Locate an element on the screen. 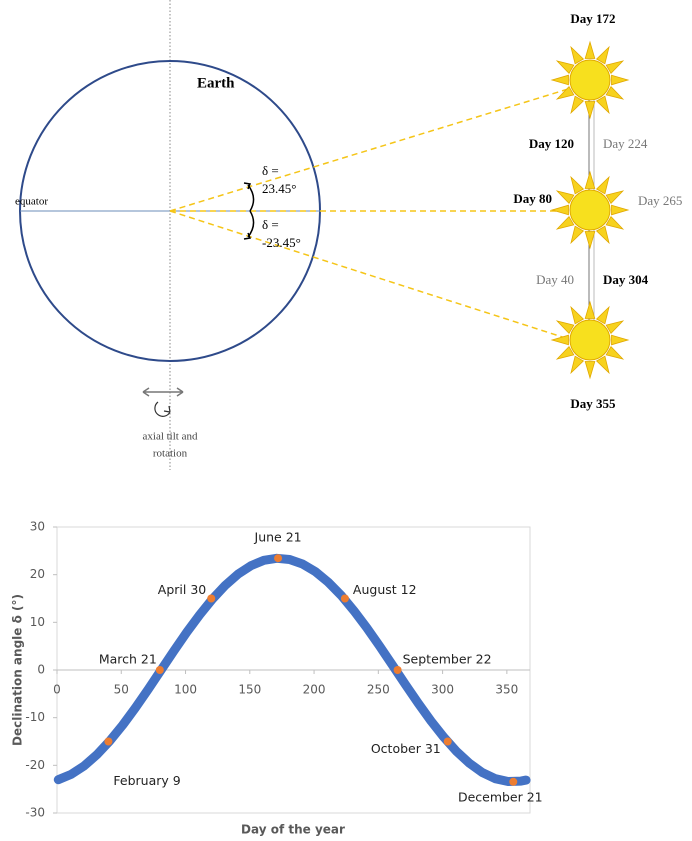 This screenshot has width=692, height=841. rotation-arrow is located at coordinates (162, 409).